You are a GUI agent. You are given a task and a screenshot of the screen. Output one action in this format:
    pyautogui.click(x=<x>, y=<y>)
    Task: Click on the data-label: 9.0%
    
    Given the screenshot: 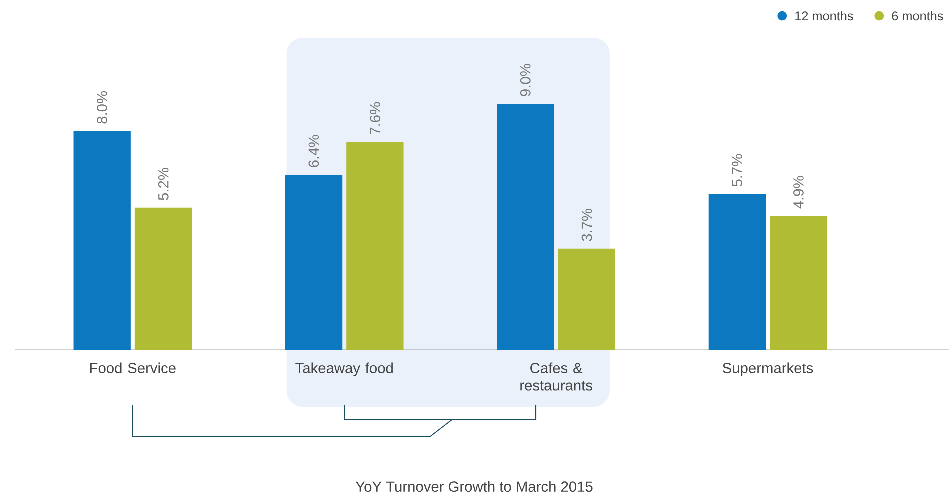 What is the action you would take?
    pyautogui.click(x=525, y=80)
    